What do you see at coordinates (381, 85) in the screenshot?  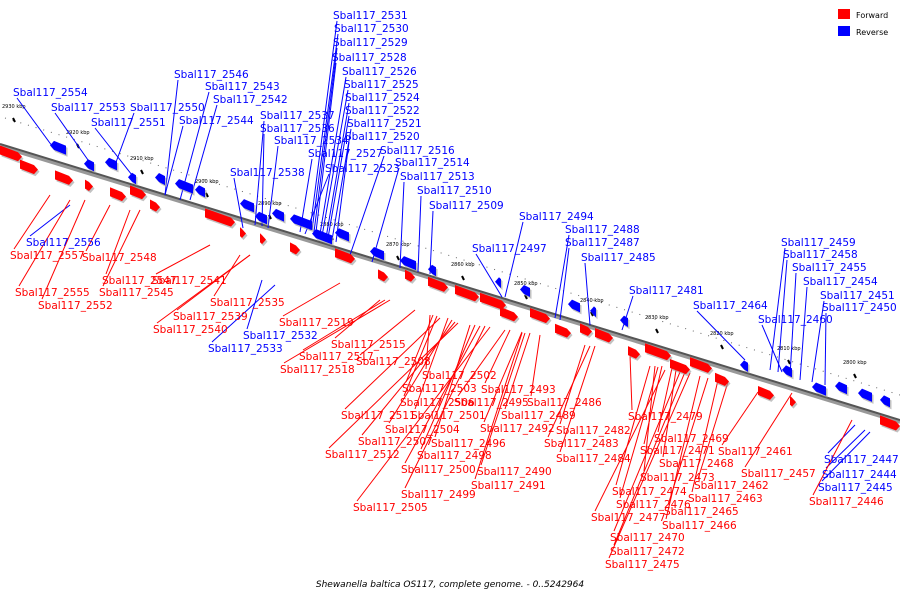 I see `gene-label: Sbal117_2525` at bounding box center [381, 85].